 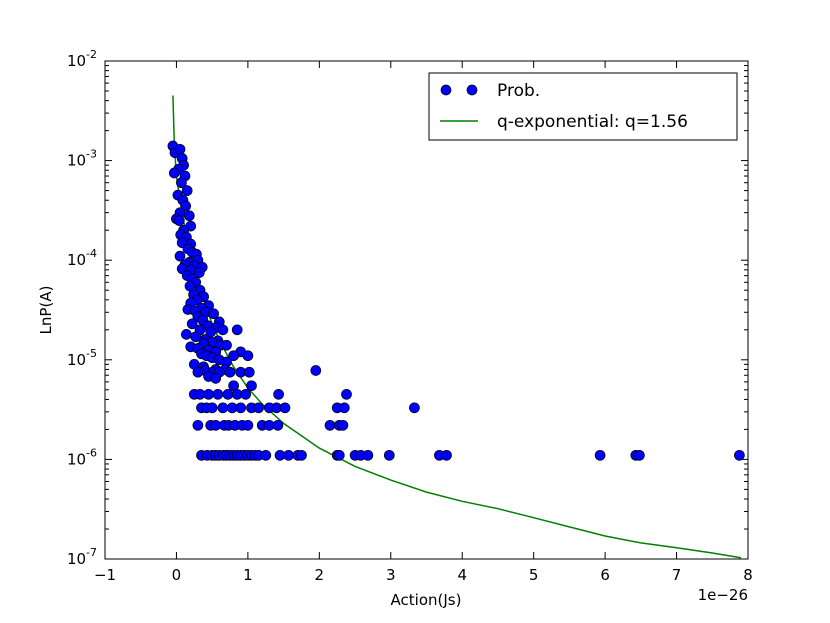 What do you see at coordinates (177, 575) in the screenshot?
I see `x-tick-label: 0` at bounding box center [177, 575].